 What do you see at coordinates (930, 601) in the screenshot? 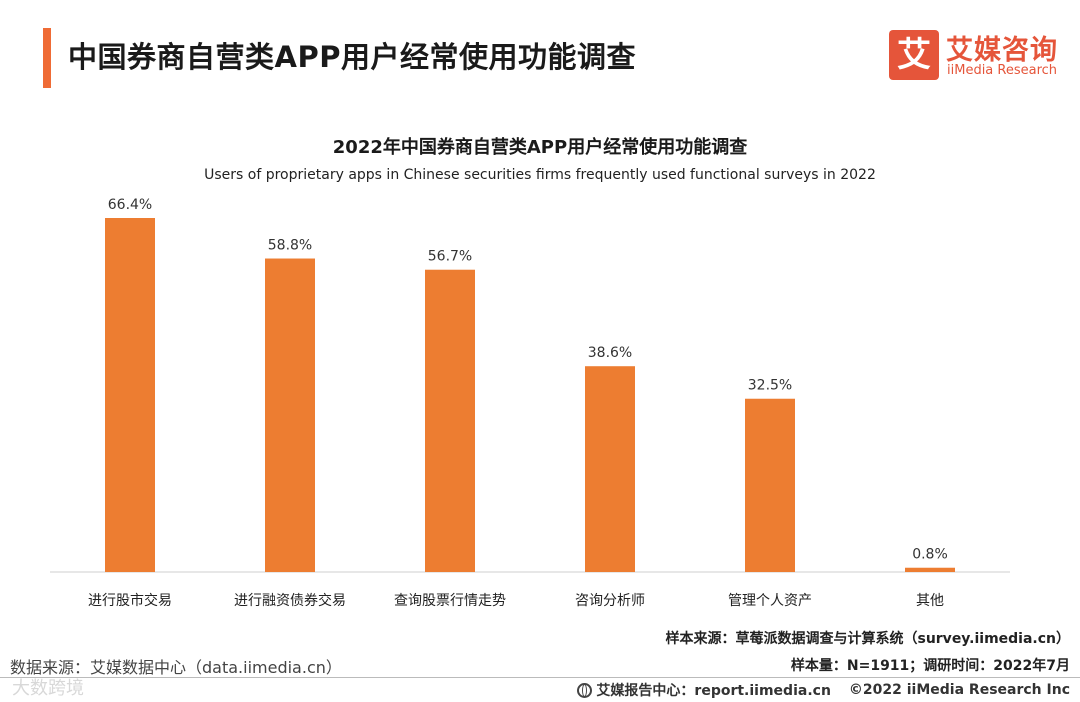
I see `category-label-6: 其他` at bounding box center [930, 601].